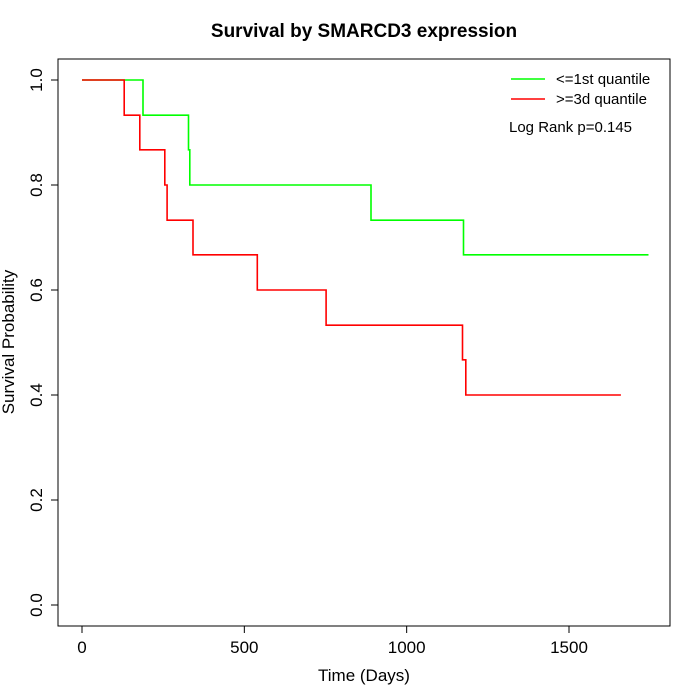 The height and width of the screenshot is (700, 700). What do you see at coordinates (36, 500) in the screenshot?
I see `y-tick-label: 0.2` at bounding box center [36, 500].